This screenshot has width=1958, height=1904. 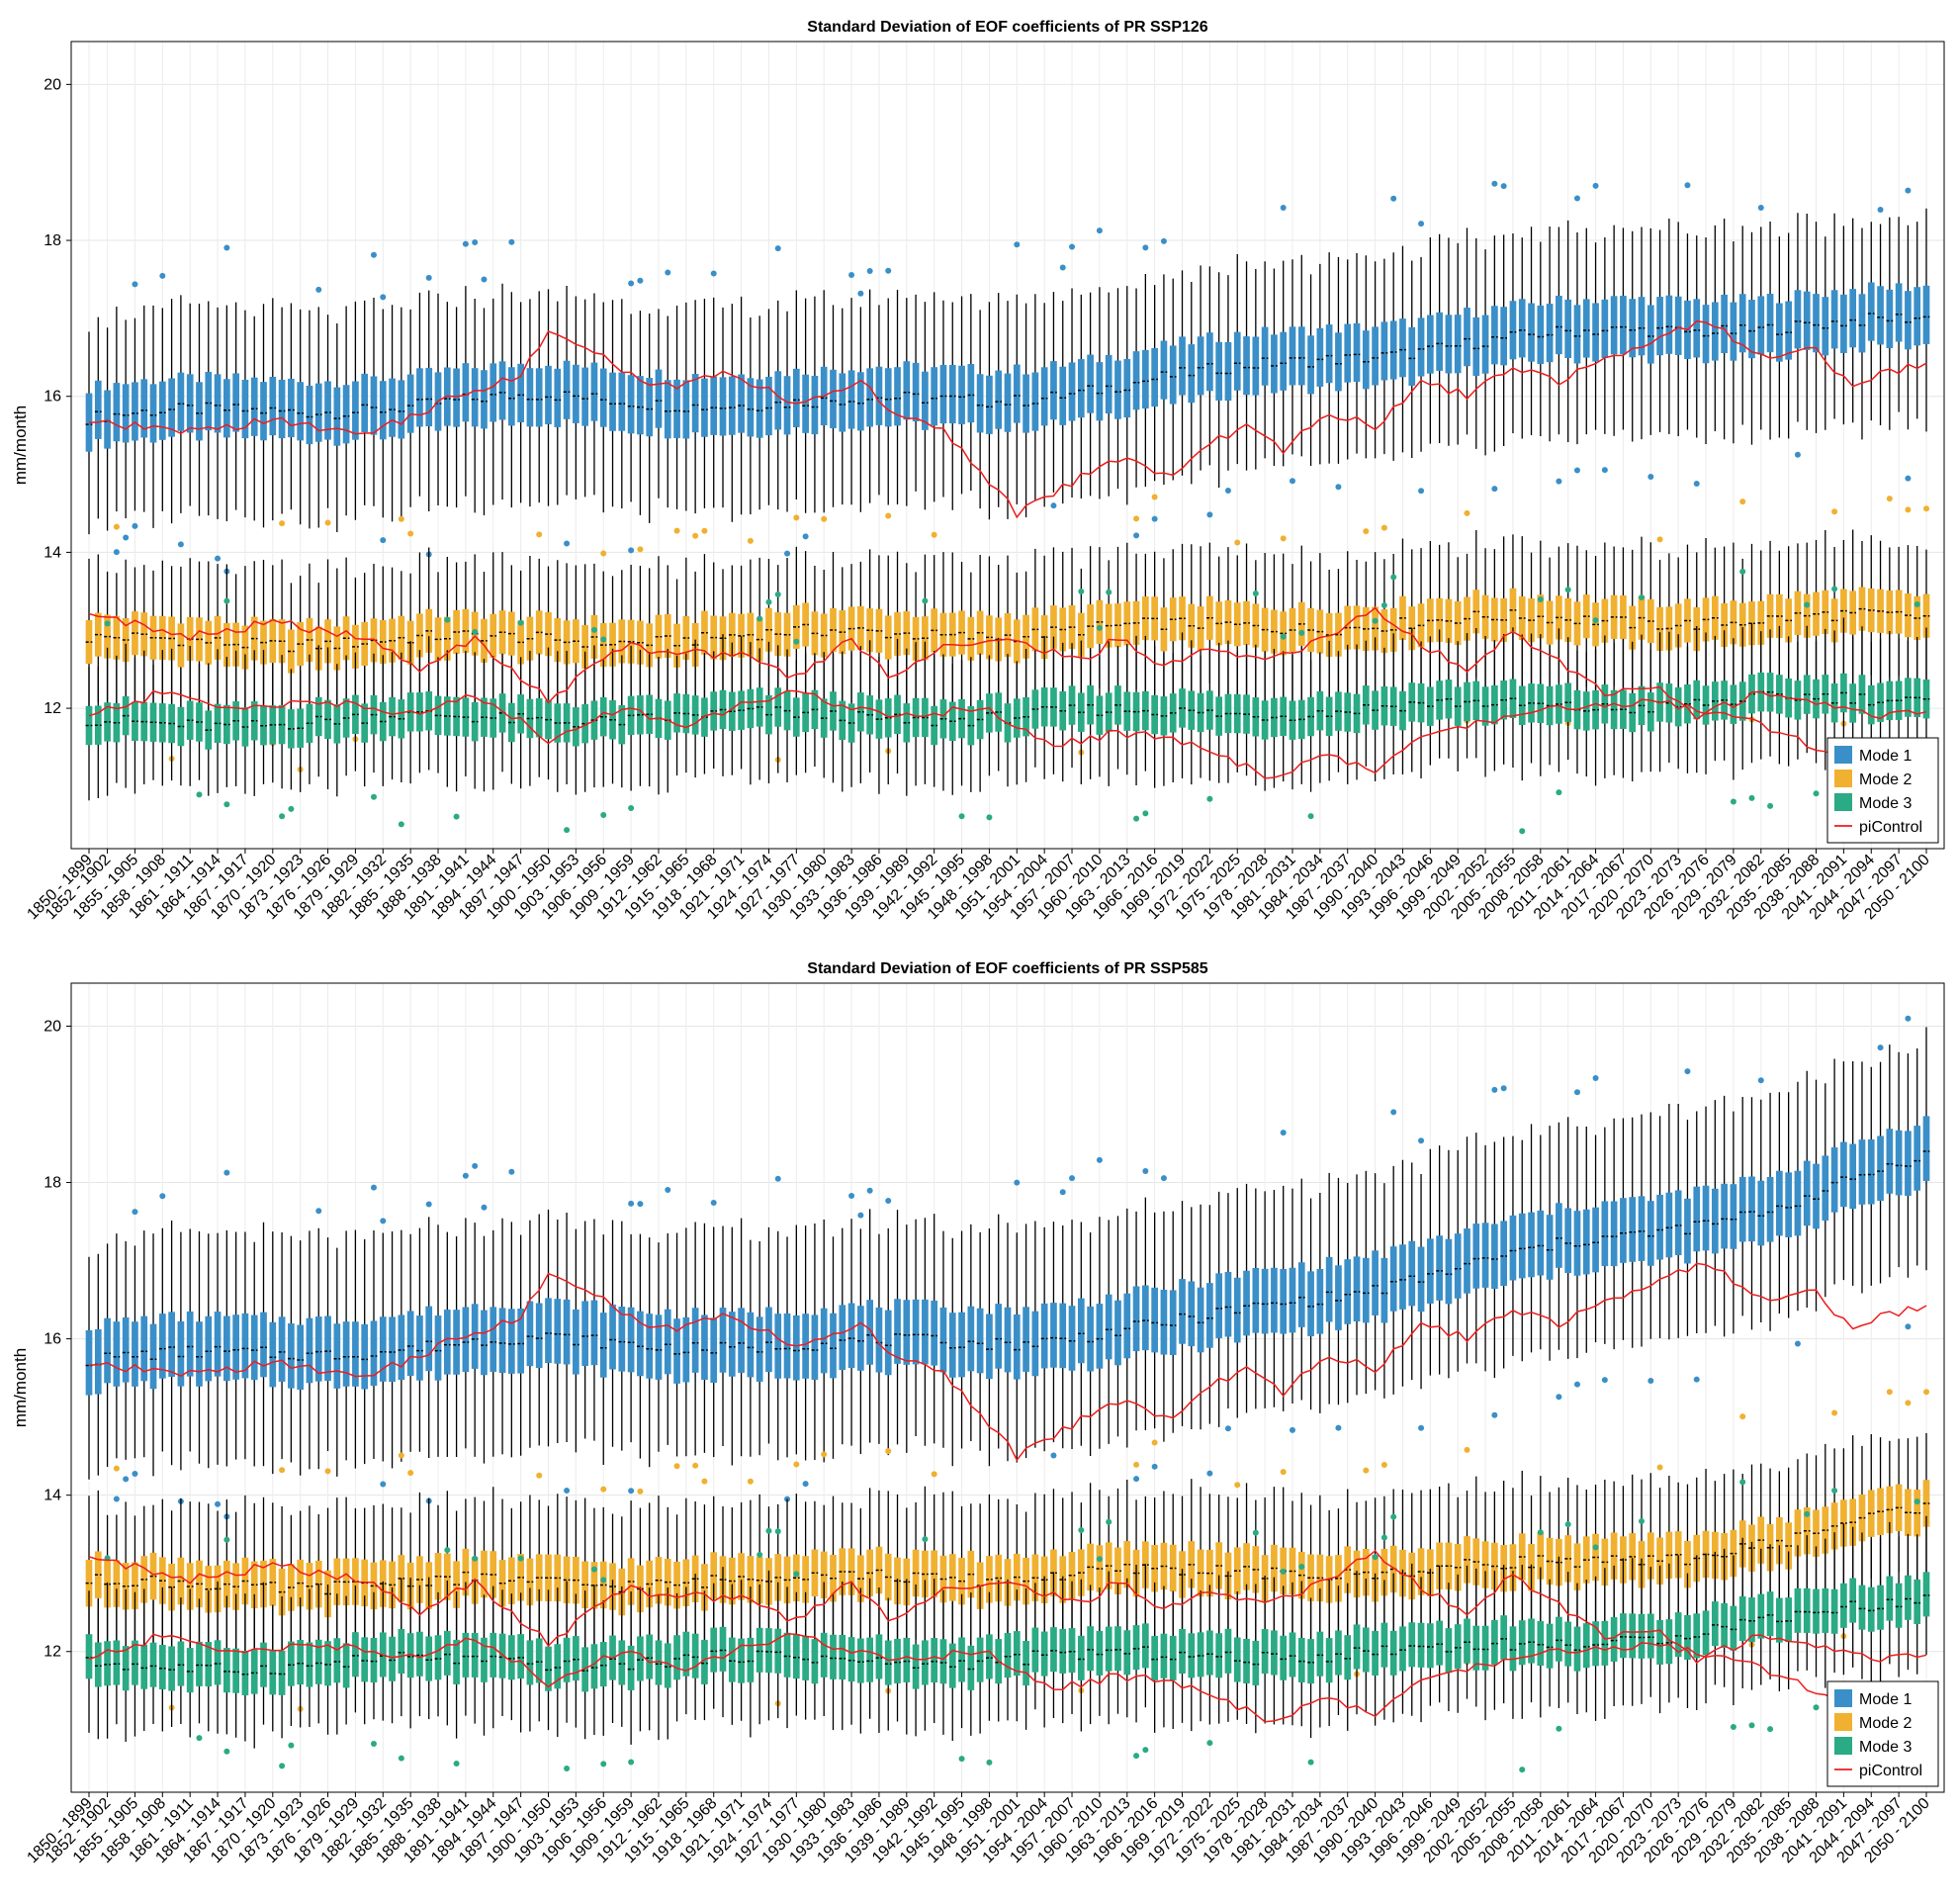 What do you see at coordinates (1007, 734) in the screenshot?
I see `picontrol-line` at bounding box center [1007, 734].